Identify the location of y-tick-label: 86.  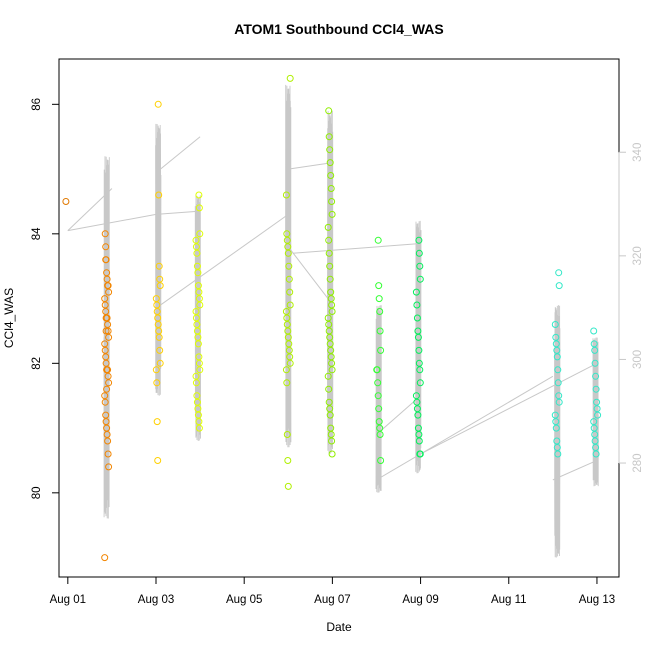
(37, 104).